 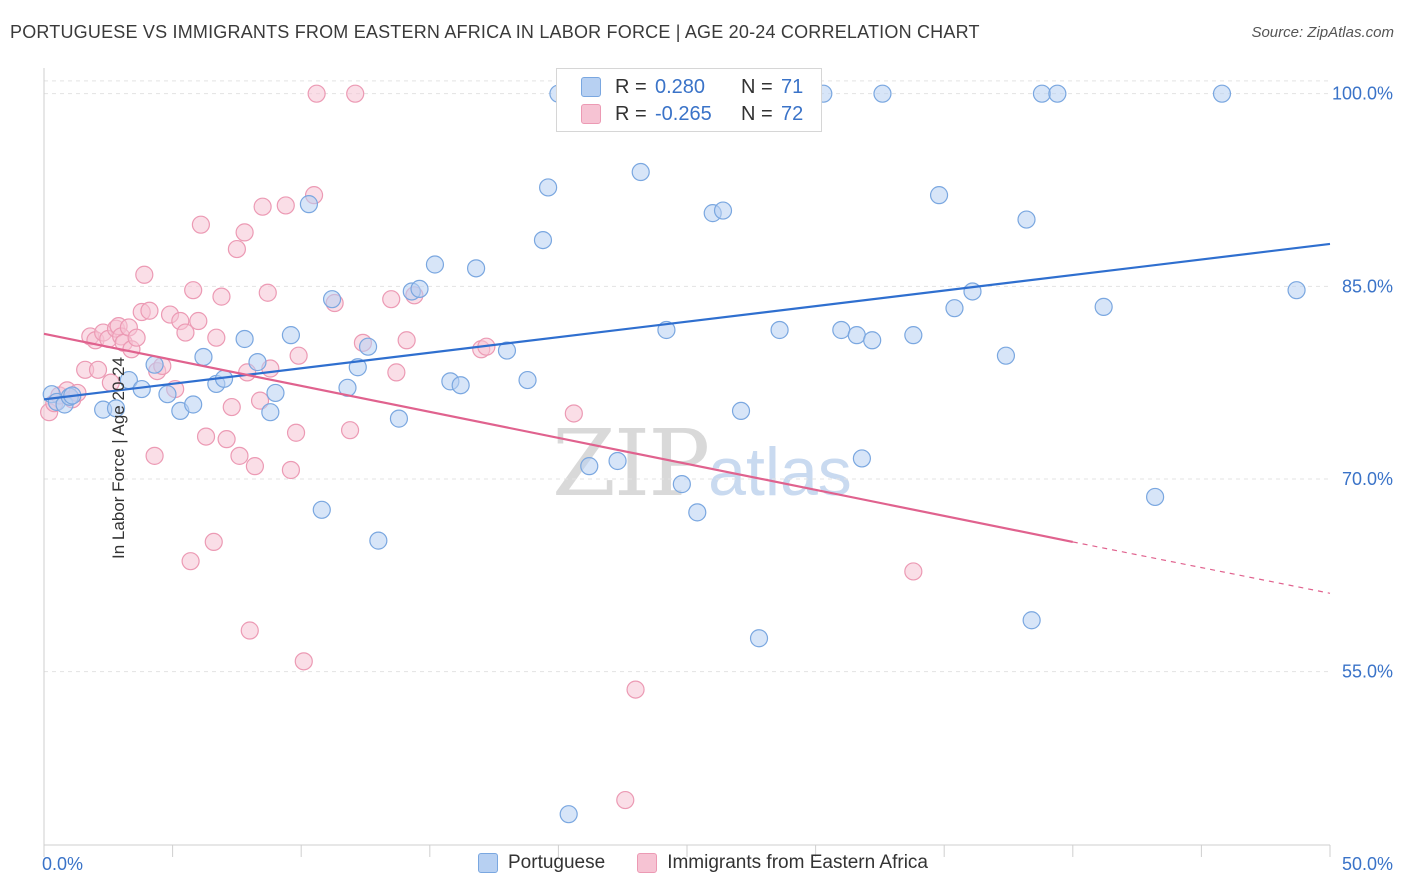 What do you see at coordinates (1367, 864) in the screenshot?
I see `x-tick-label: 50.0%` at bounding box center [1367, 864].